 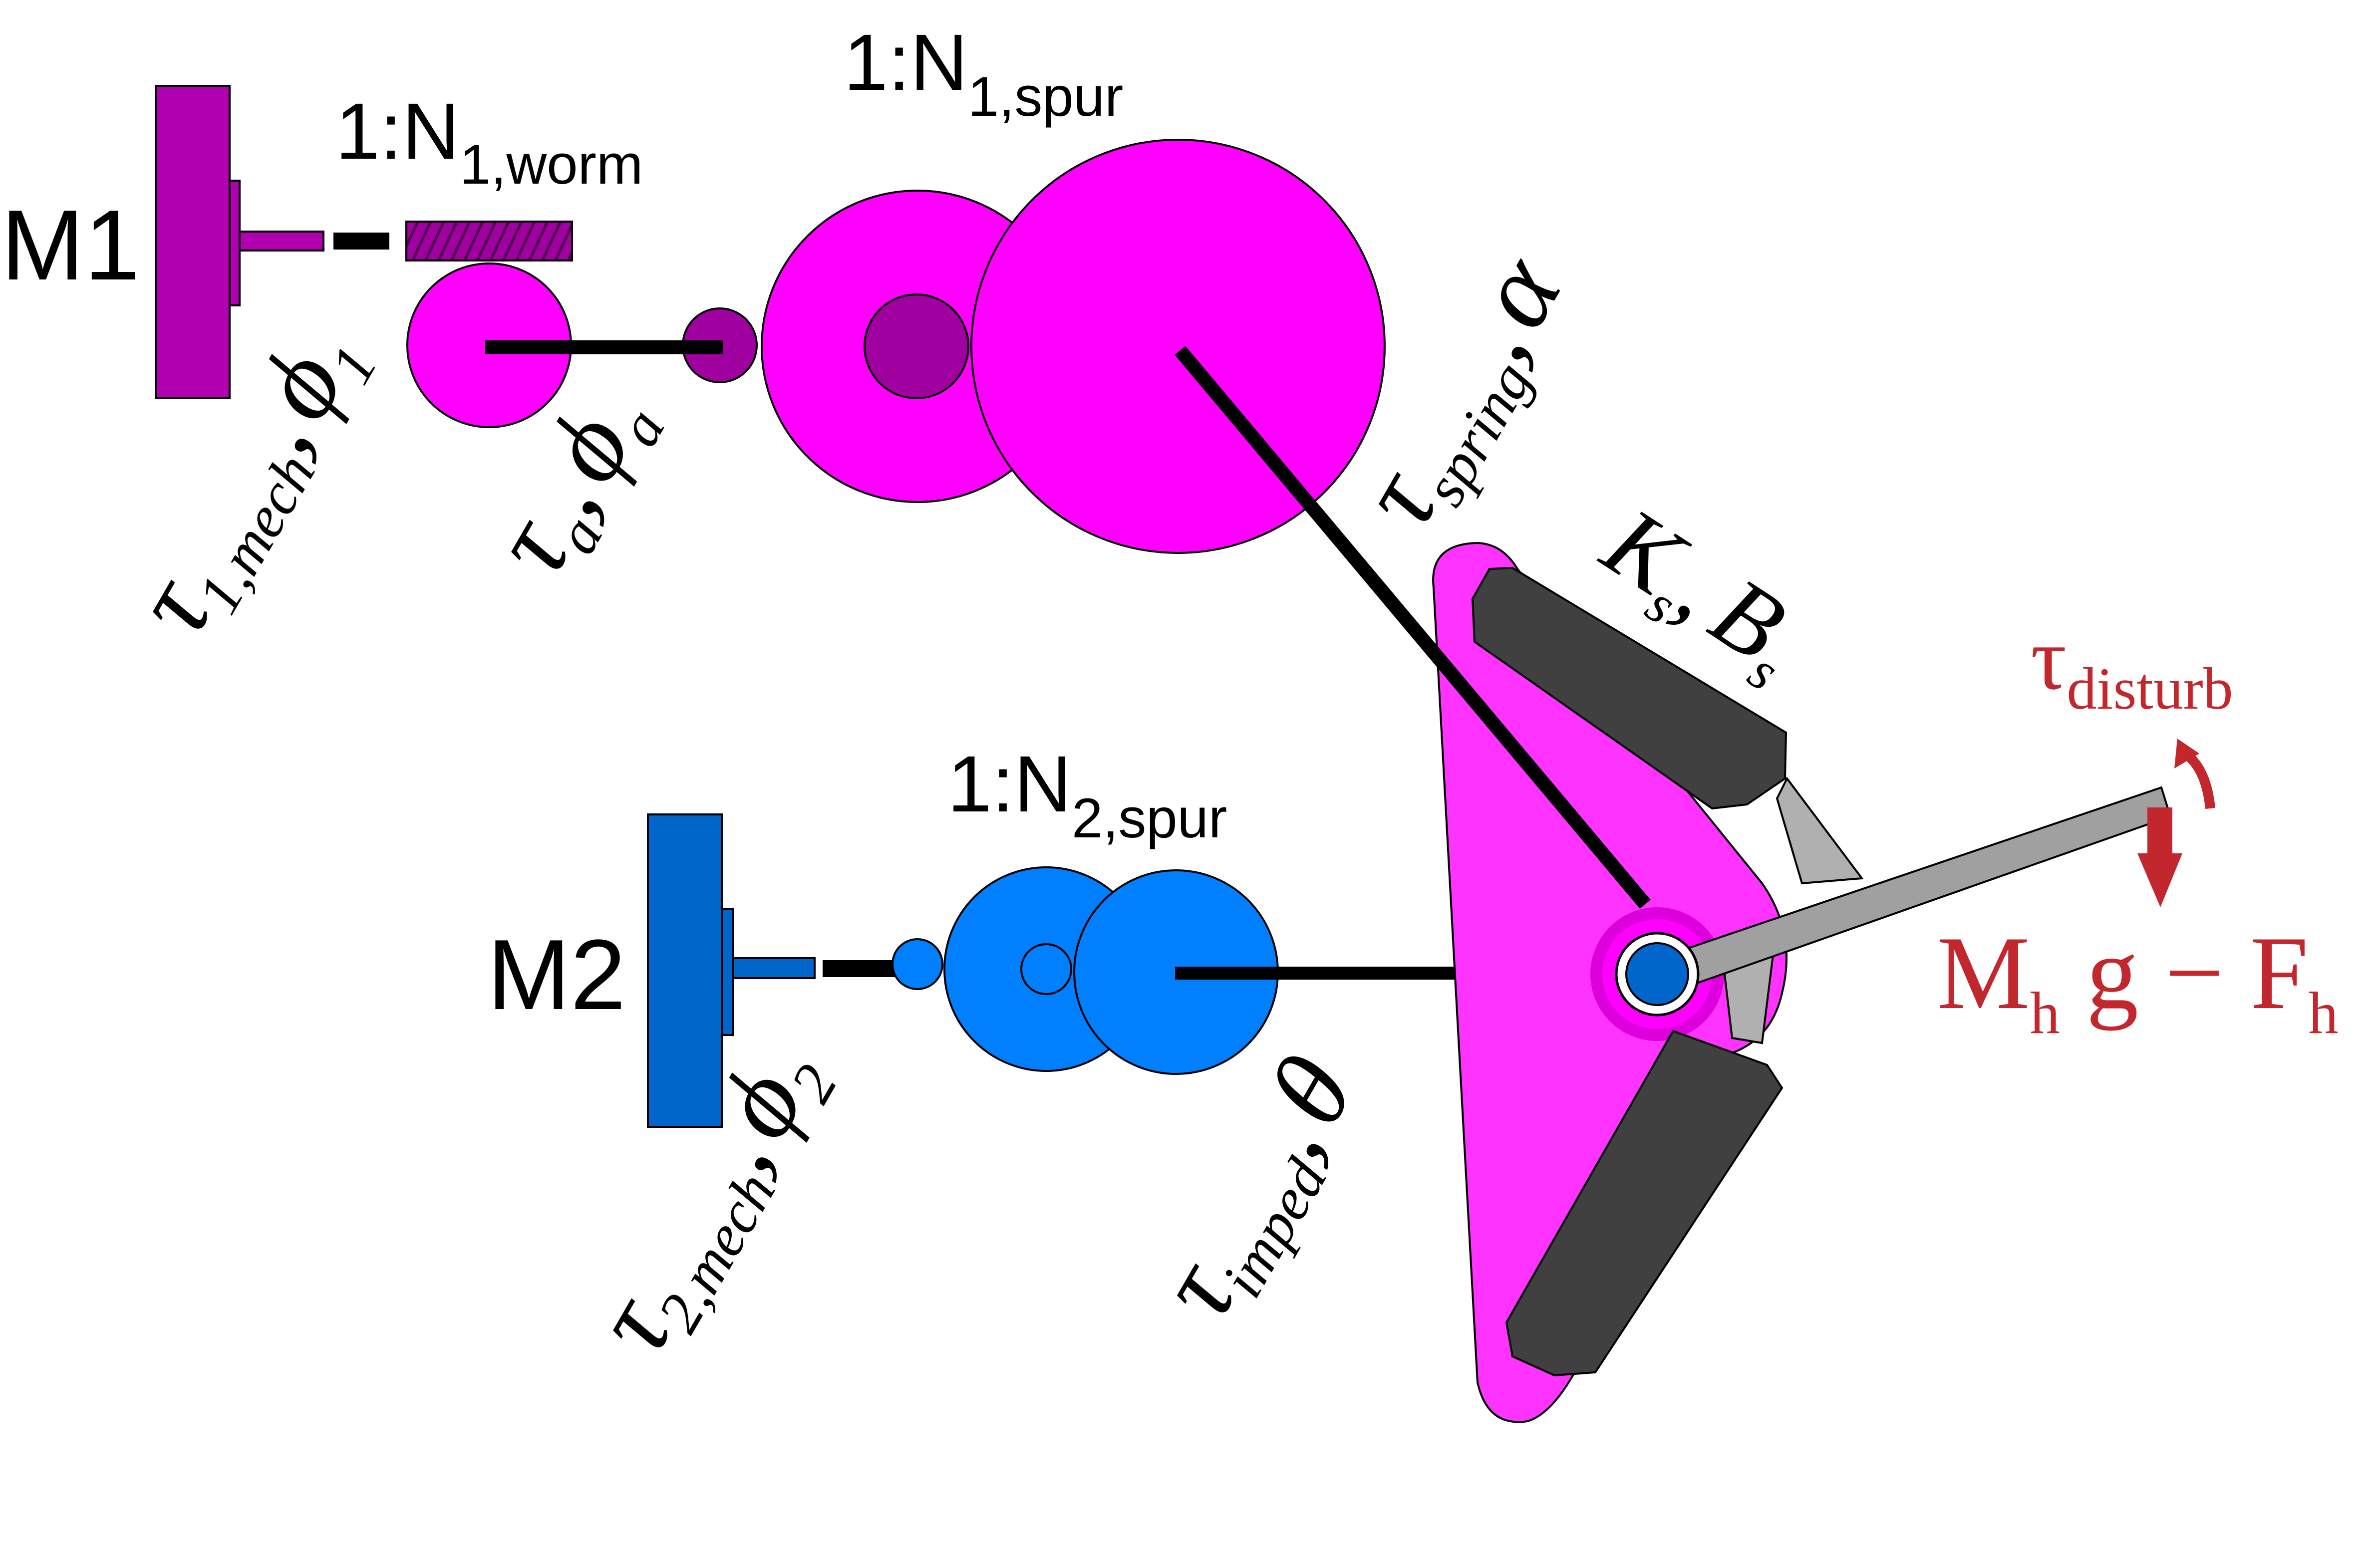 I want to click on g-minus-f: g − F, so click(x=2184, y=973).